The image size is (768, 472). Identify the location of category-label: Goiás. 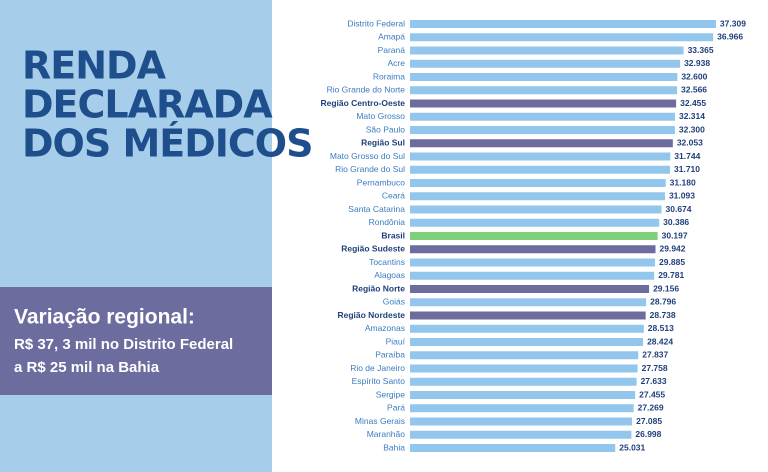
(394, 302).